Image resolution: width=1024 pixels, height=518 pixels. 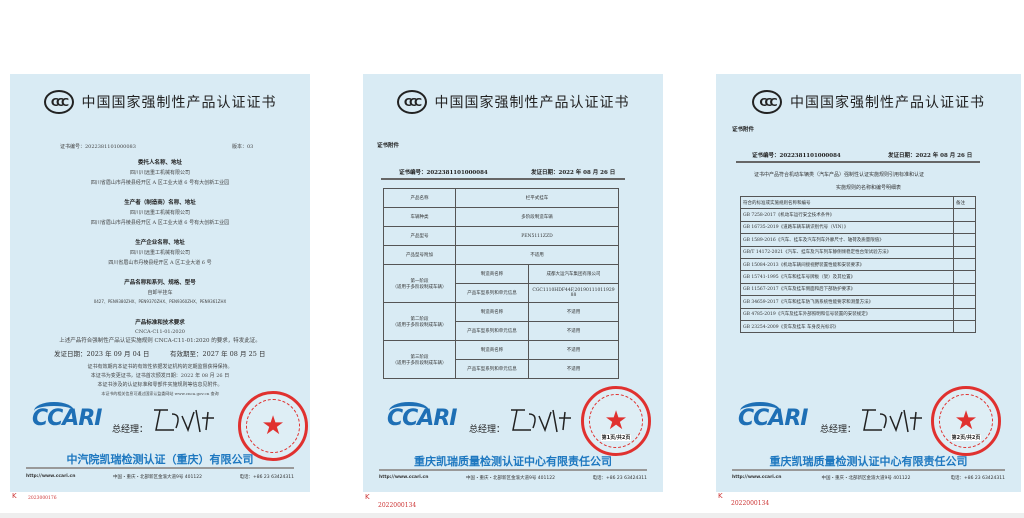 What do you see at coordinates (501, 236) in the screenshot?
I see `table-row: 产品型号 PEN5111ZZD` at bounding box center [501, 236].